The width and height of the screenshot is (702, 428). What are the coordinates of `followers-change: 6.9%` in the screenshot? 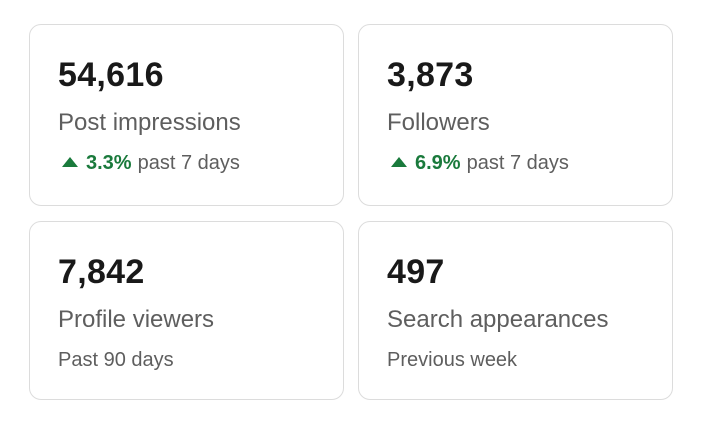 It's located at (438, 163).